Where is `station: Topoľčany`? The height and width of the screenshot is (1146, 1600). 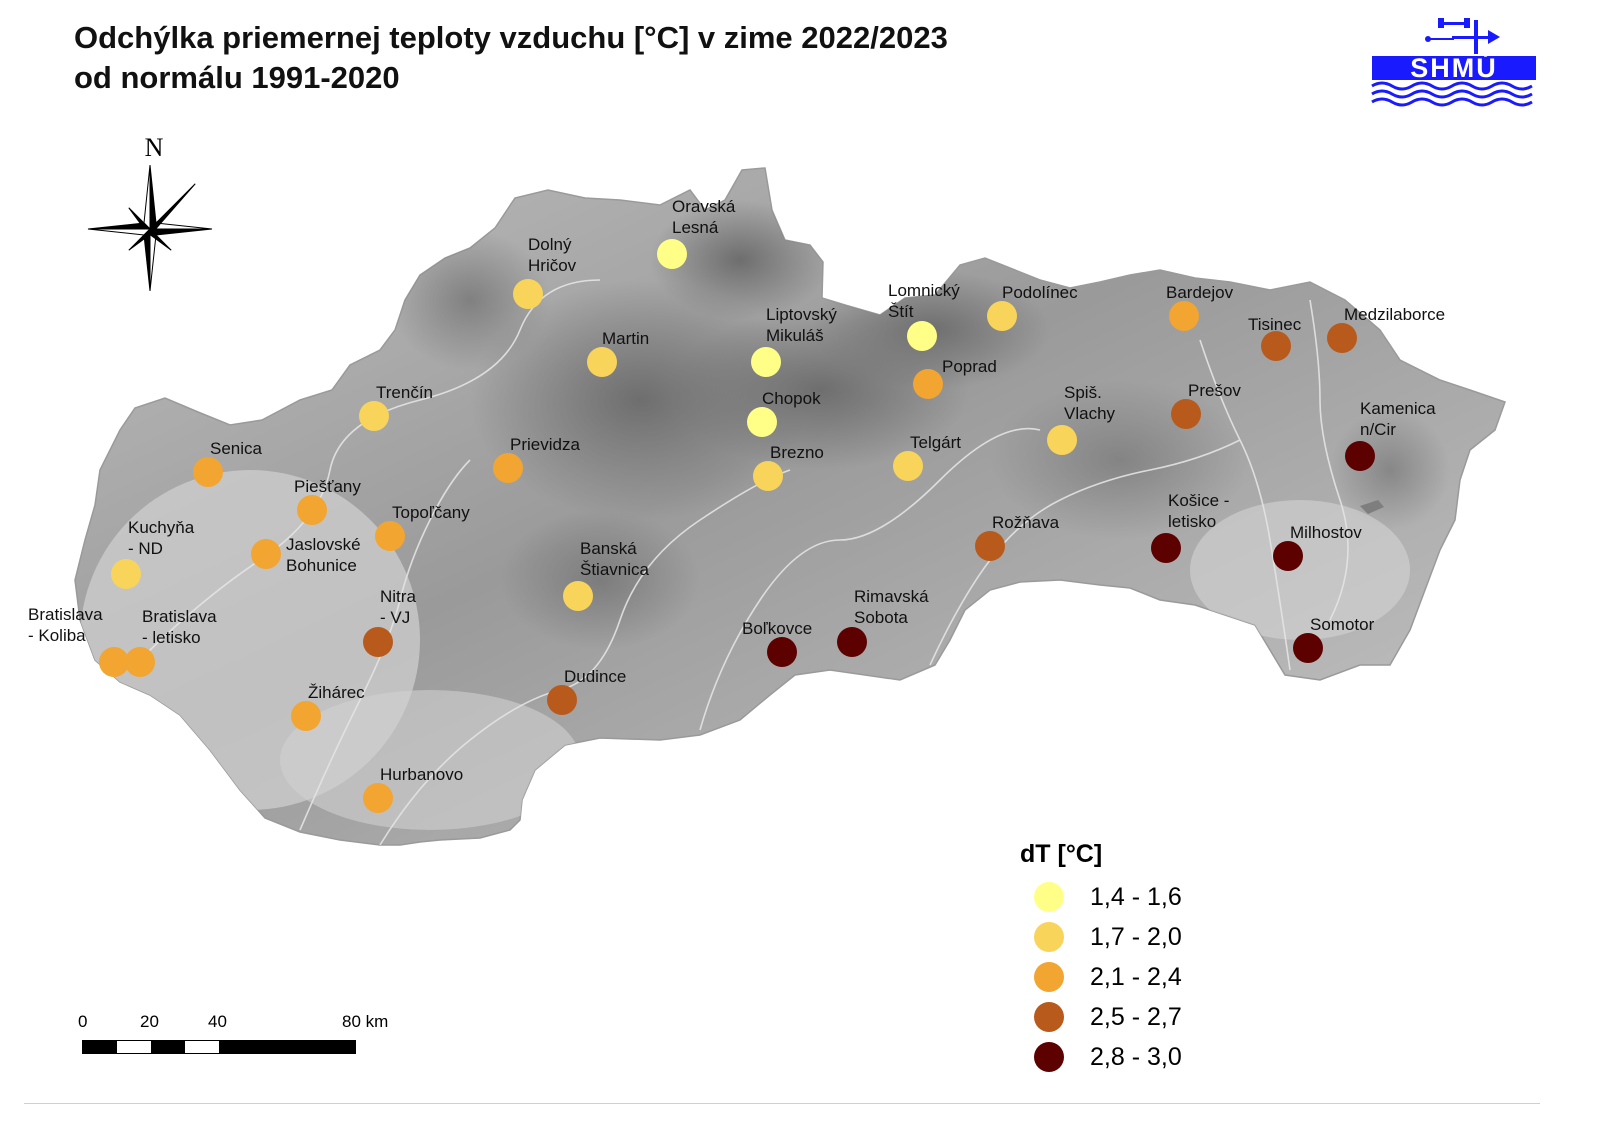
station: Topoľčany is located at coordinates (422, 527).